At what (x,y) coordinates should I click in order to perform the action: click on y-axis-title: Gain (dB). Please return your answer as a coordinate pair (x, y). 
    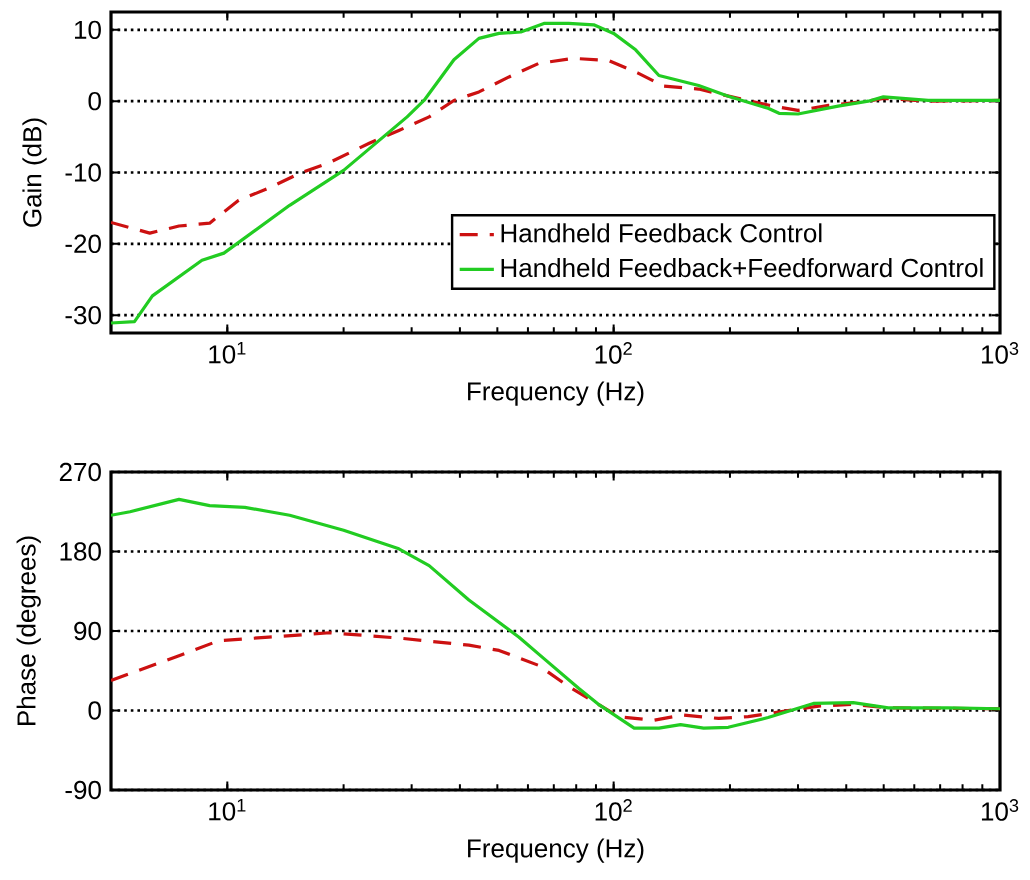
    Looking at the image, I should click on (34, 172).